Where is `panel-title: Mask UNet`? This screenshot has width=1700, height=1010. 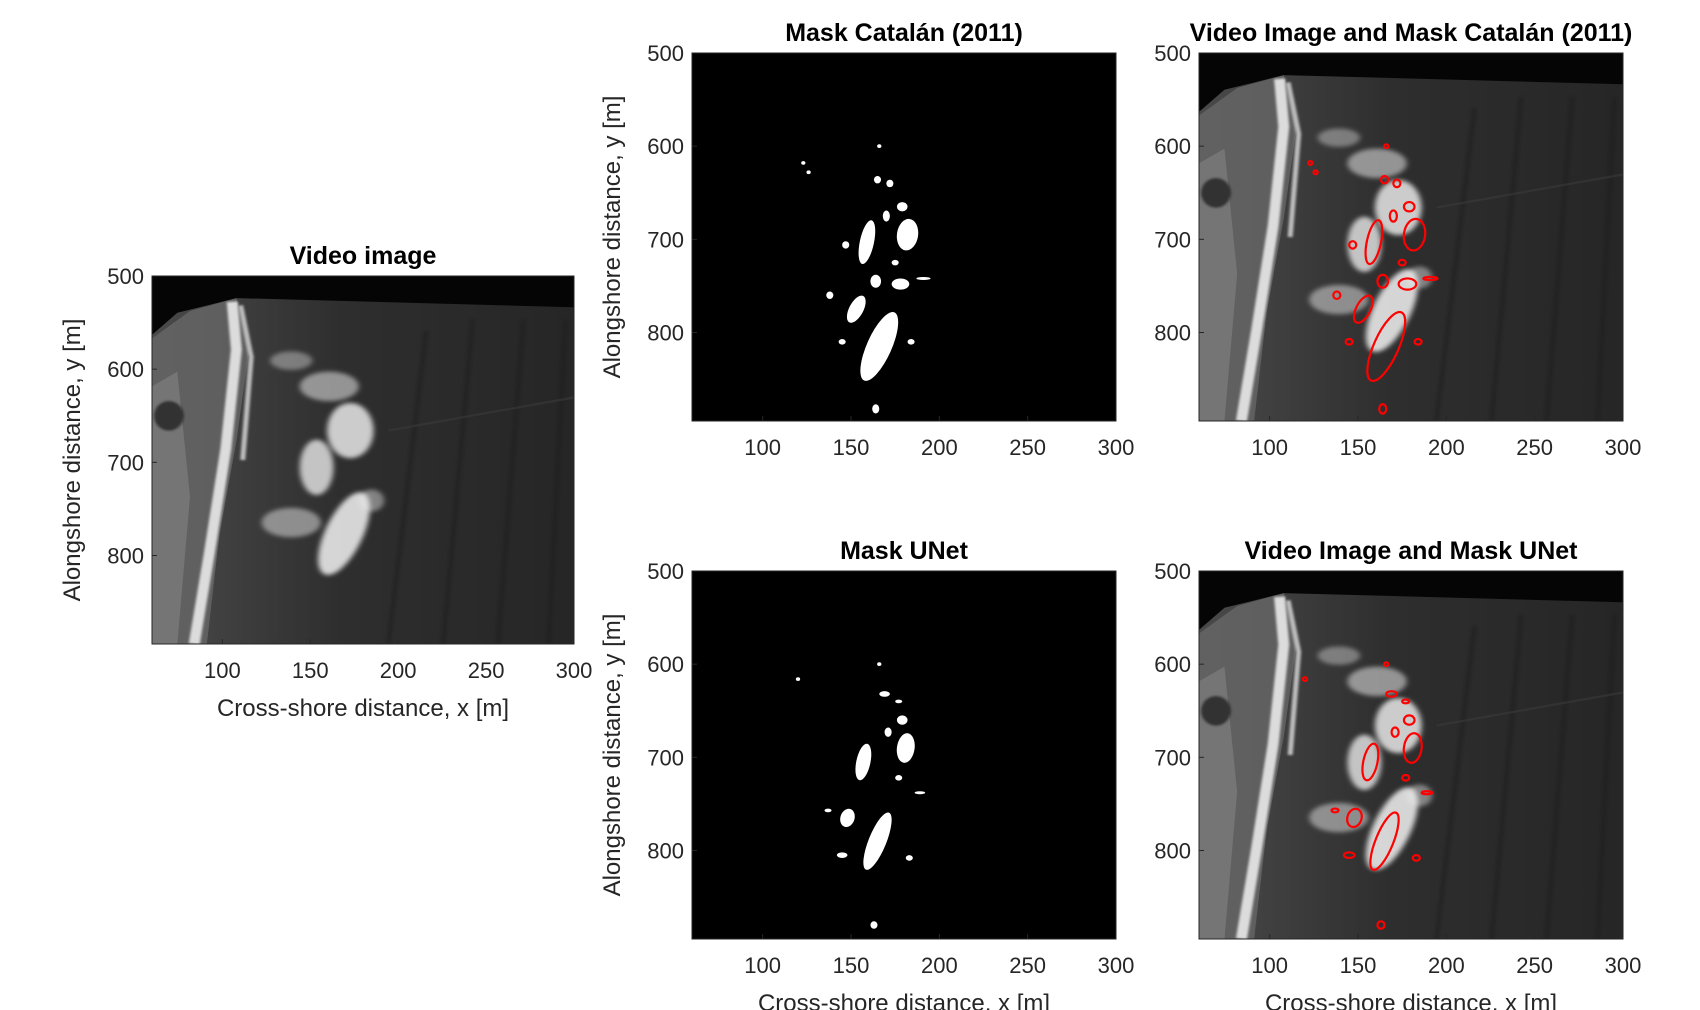 panel-title: Mask UNet is located at coordinates (904, 551).